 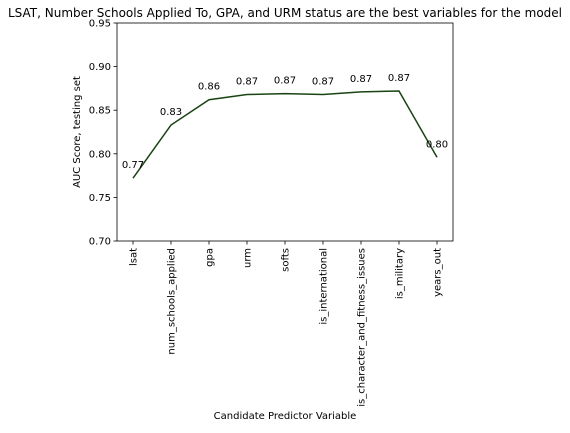 I want to click on x-tick-label-gpa: gpa, so click(x=210, y=257).